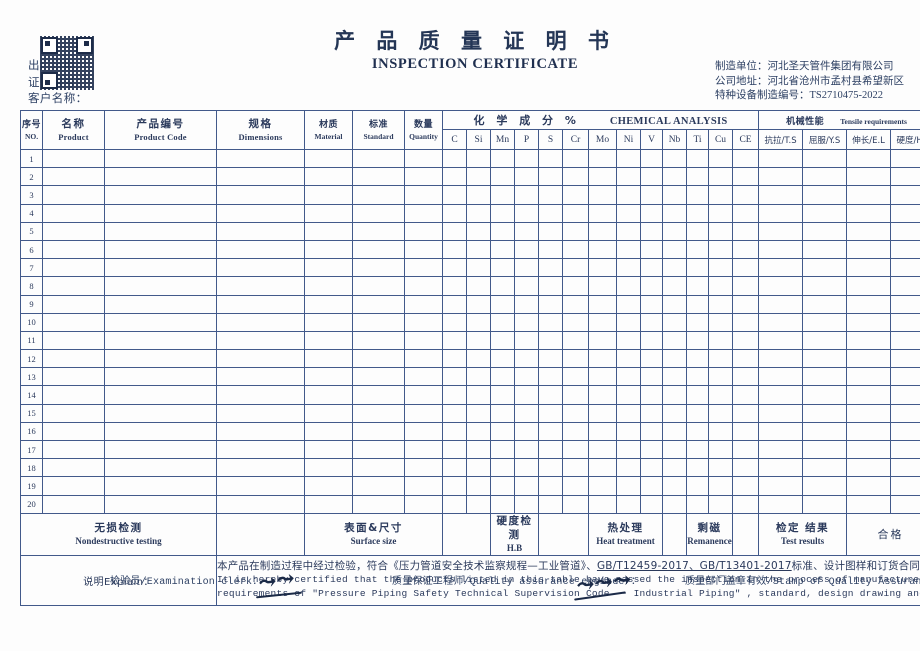  I want to click on row-number-cell: 12, so click(31, 359).